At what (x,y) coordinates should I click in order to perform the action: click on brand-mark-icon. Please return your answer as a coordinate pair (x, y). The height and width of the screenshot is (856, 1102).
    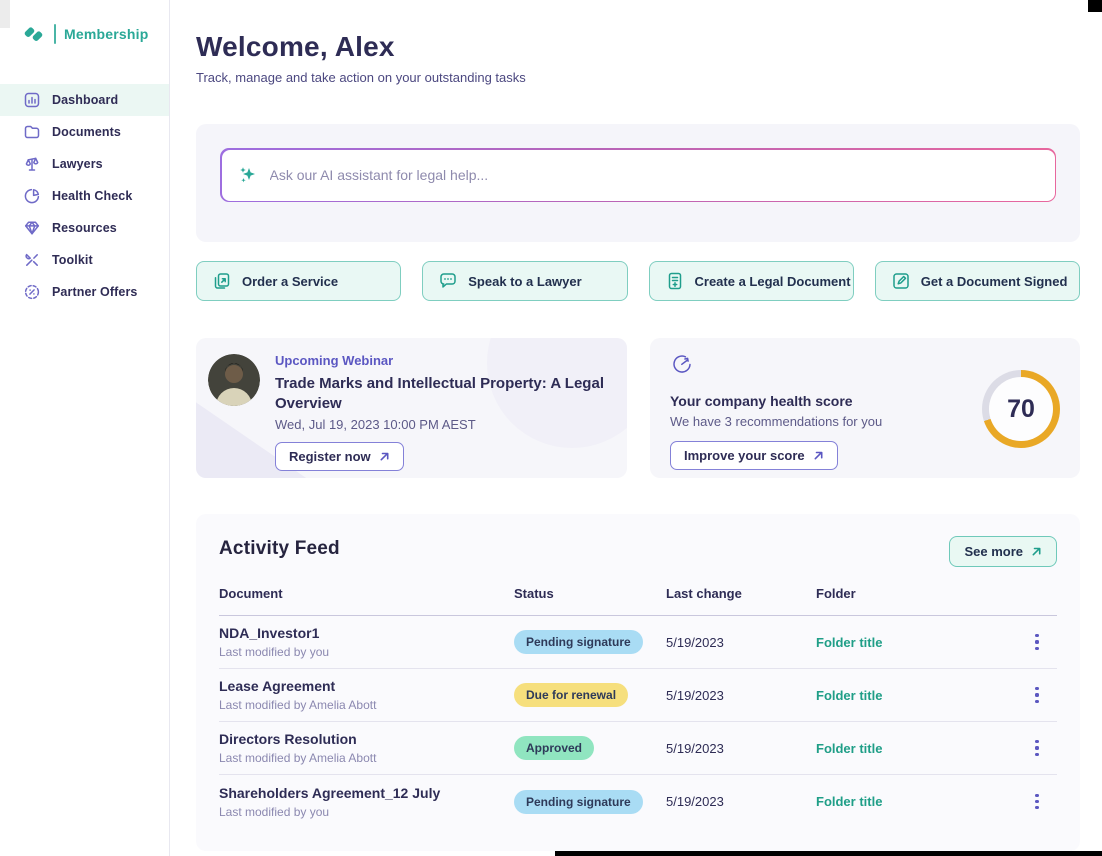
    Looking at the image, I should click on (34, 34).